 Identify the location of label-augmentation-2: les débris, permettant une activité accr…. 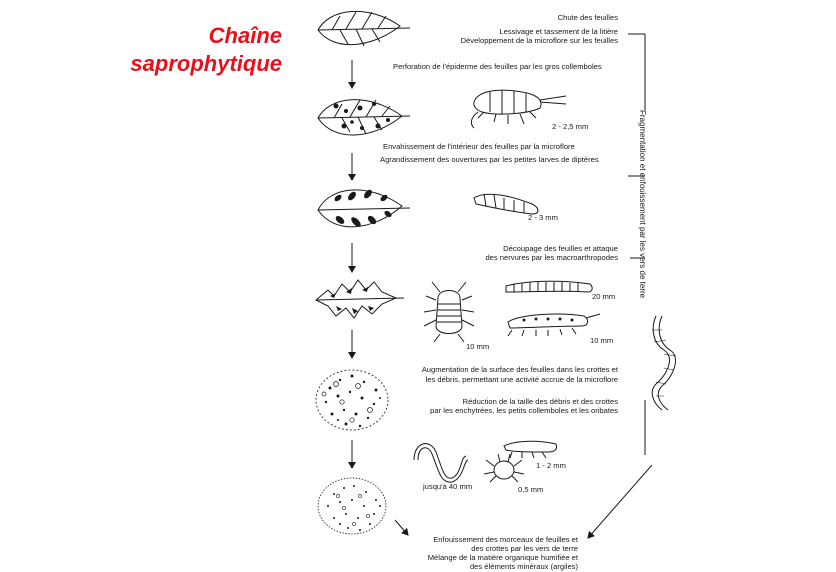
(521, 379).